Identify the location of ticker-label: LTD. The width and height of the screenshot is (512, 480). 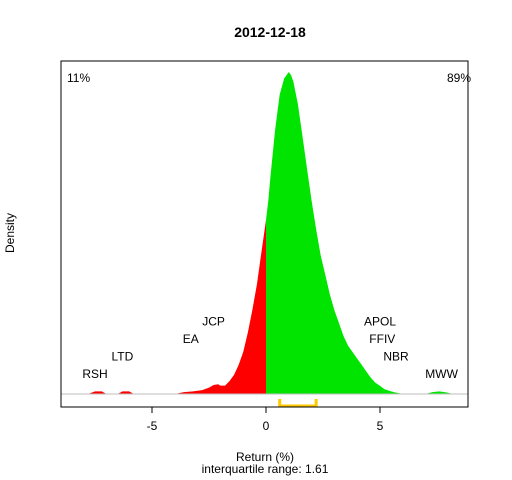
(123, 357).